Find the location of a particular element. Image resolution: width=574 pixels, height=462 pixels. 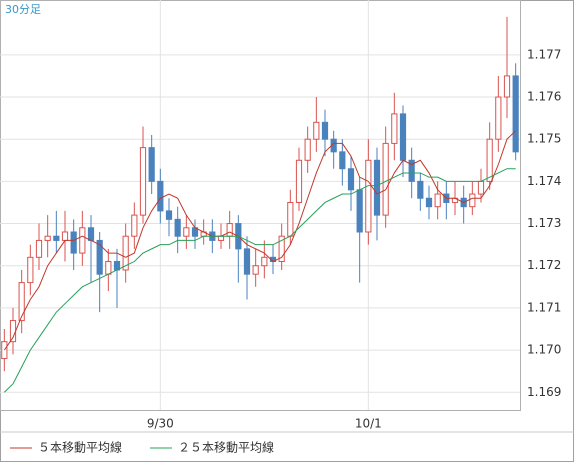

x-tick-label: 9/30 is located at coordinates (160, 424).